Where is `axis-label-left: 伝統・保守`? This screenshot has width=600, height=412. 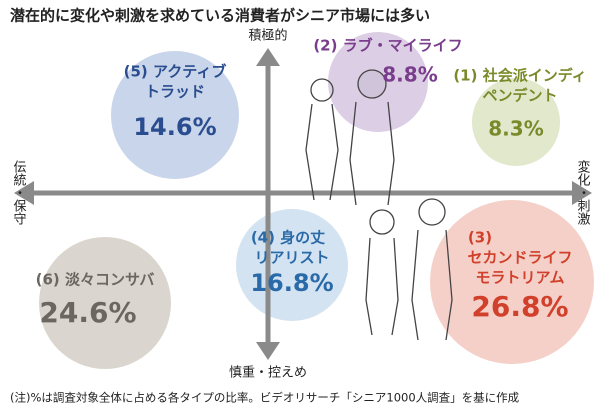
axis-label-left: 伝統・保守 is located at coordinates (19, 192).